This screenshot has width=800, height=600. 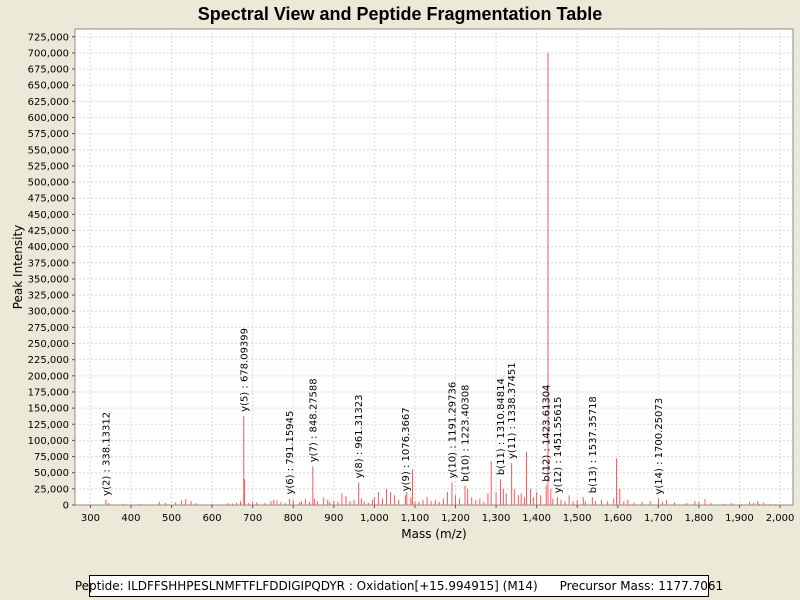 What do you see at coordinates (51, 489) in the screenshot?
I see `y-tick-label: 25,000` at bounding box center [51, 489].